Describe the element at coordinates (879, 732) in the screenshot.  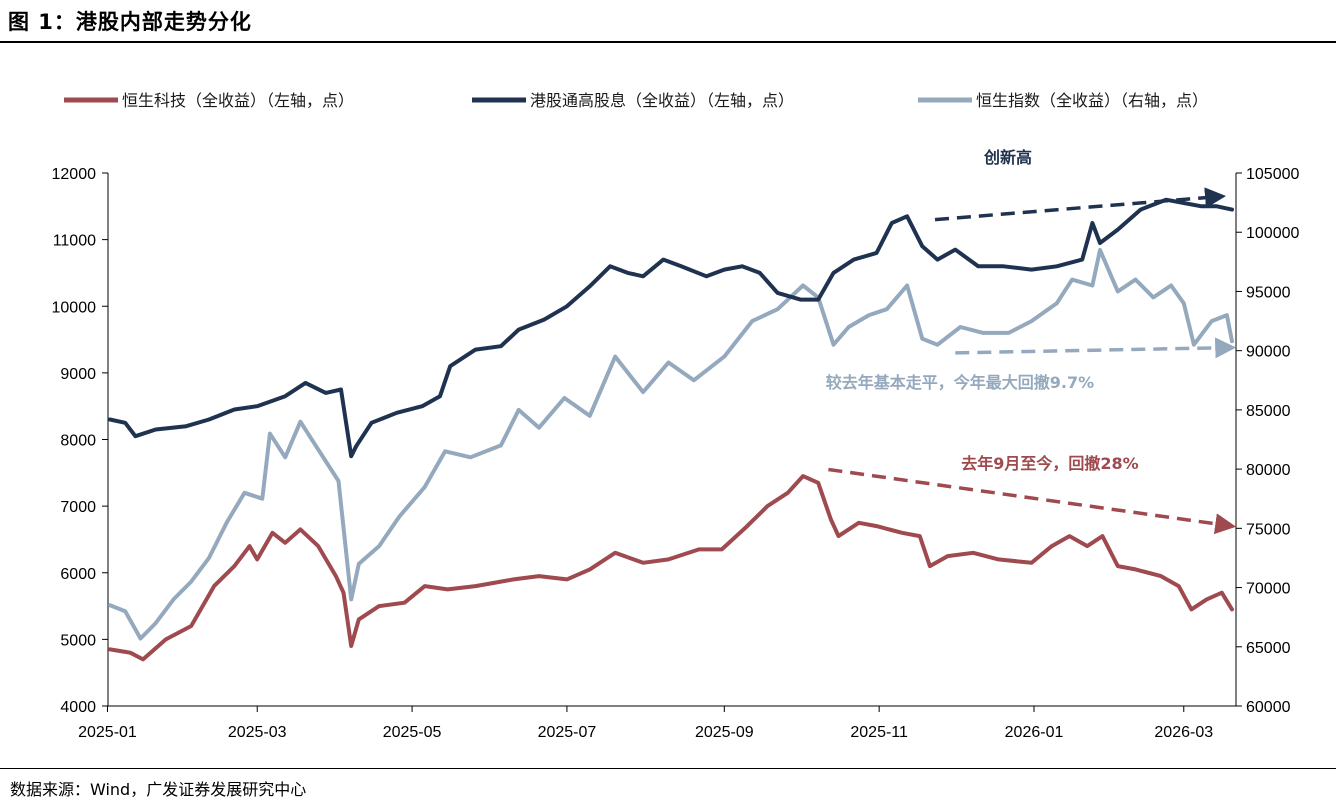
I see `x-tick-label: 2025-11` at that location.